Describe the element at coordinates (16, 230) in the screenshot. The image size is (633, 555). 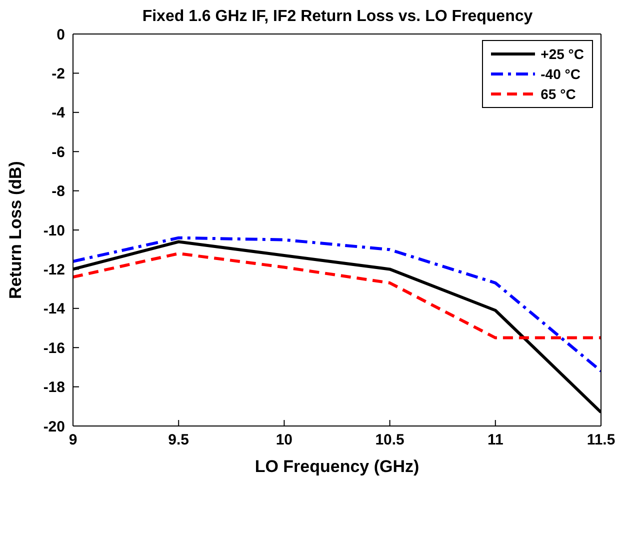
I see `y-axis-title: Return Loss (dB)` at that location.